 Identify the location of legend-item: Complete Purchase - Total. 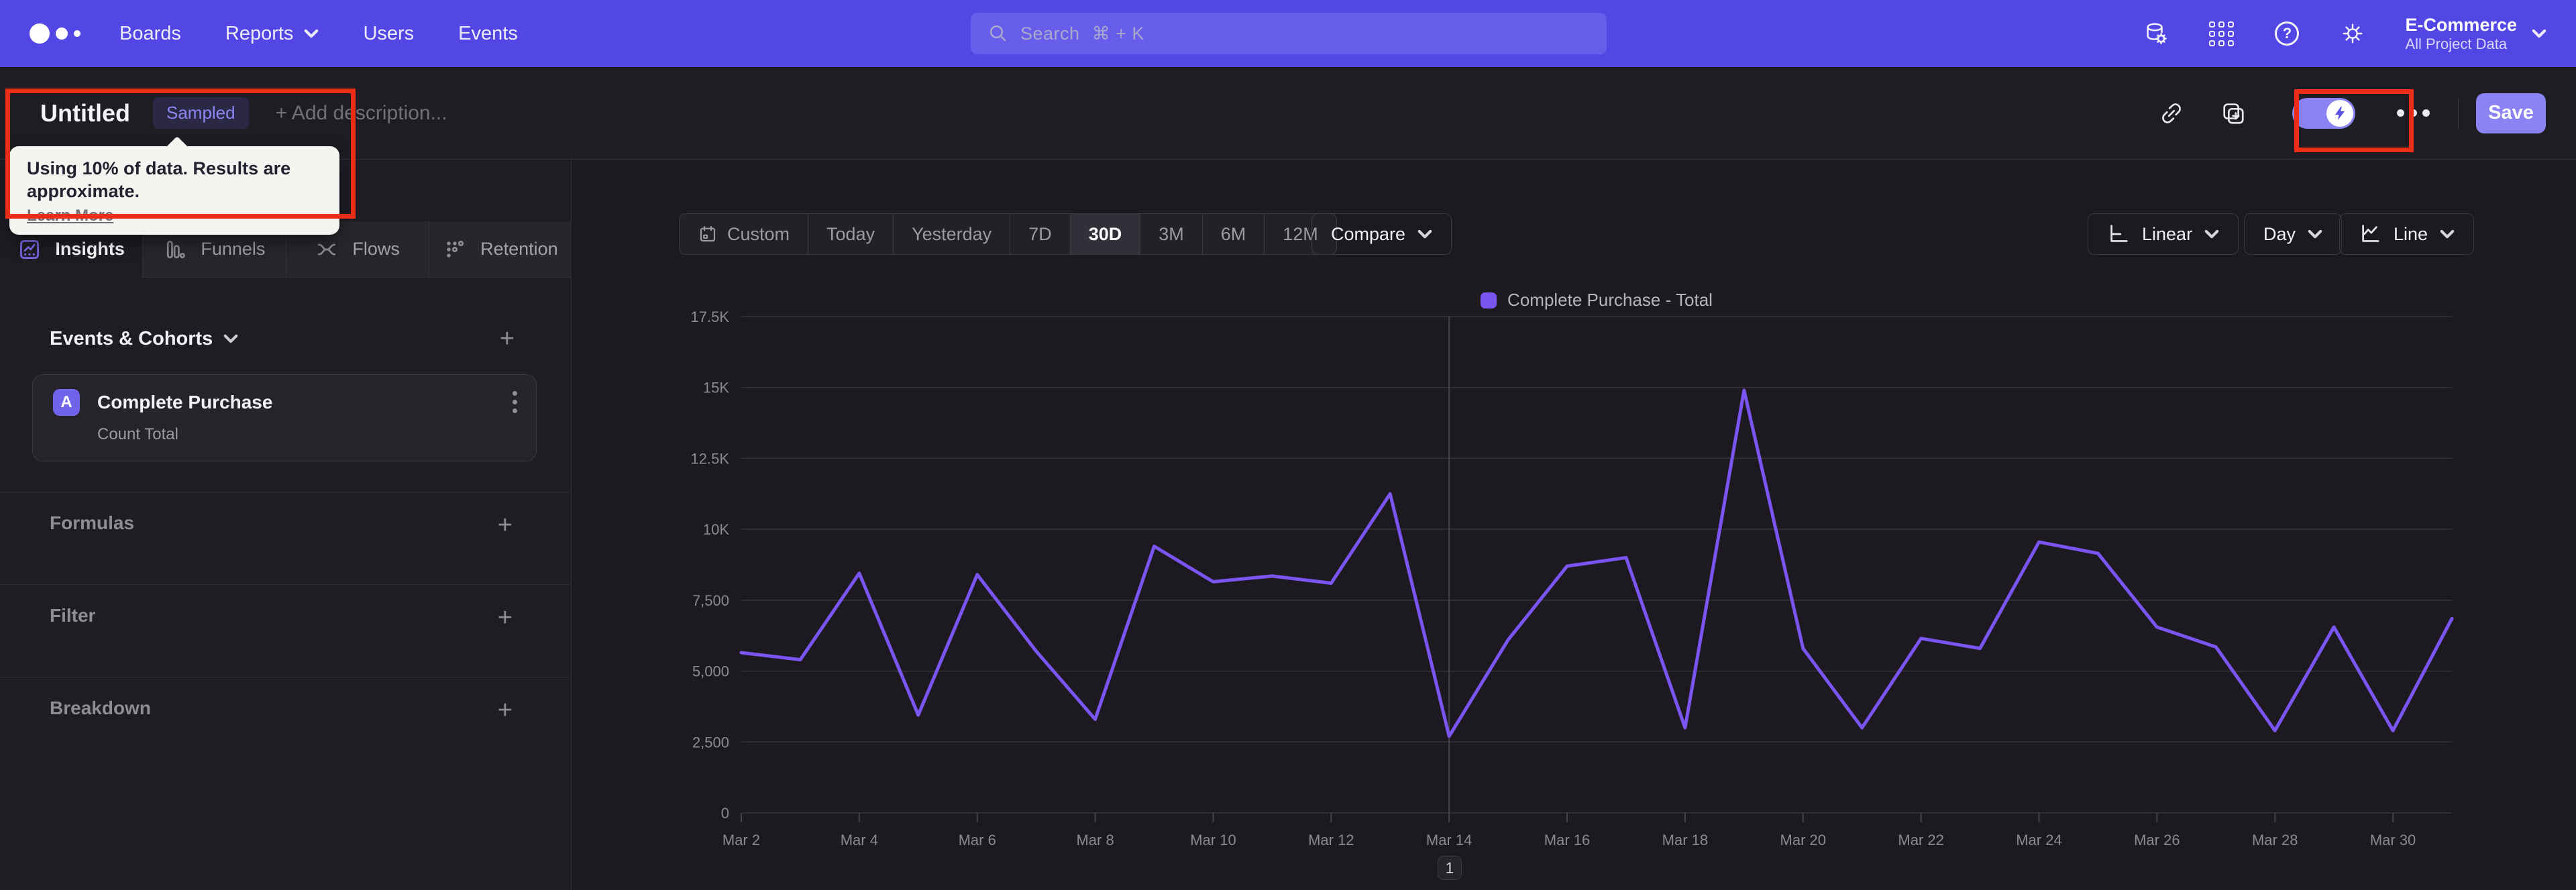
(1597, 300).